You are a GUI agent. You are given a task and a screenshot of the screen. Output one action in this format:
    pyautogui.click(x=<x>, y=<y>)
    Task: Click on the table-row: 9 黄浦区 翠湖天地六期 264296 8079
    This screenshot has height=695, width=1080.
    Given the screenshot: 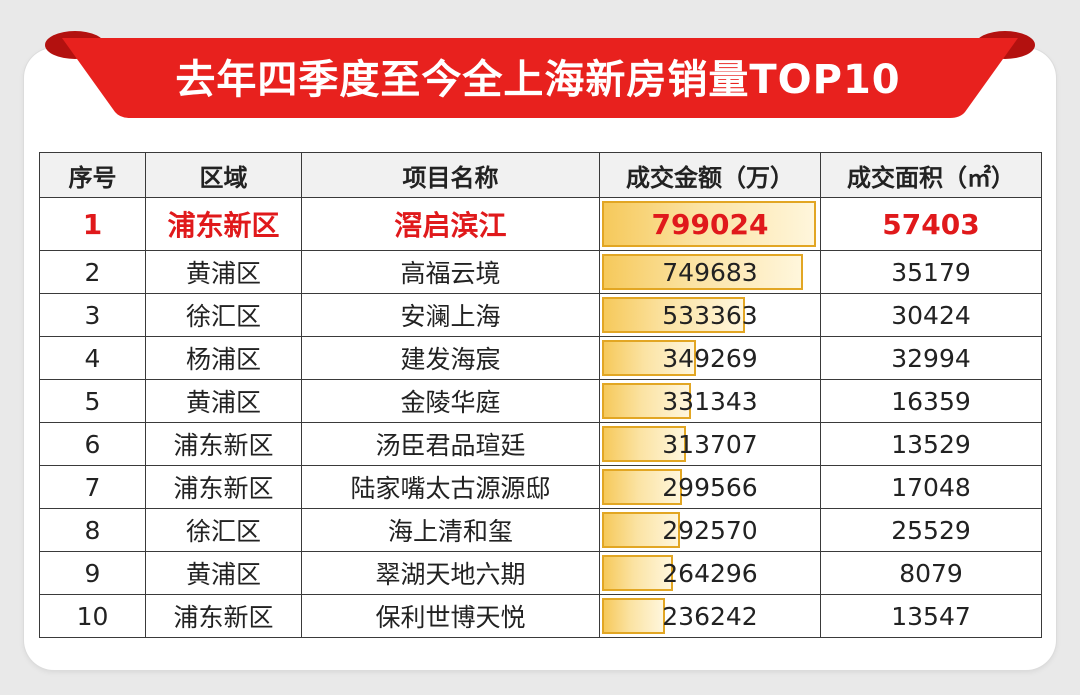 What is the action you would take?
    pyautogui.click(x=540, y=573)
    